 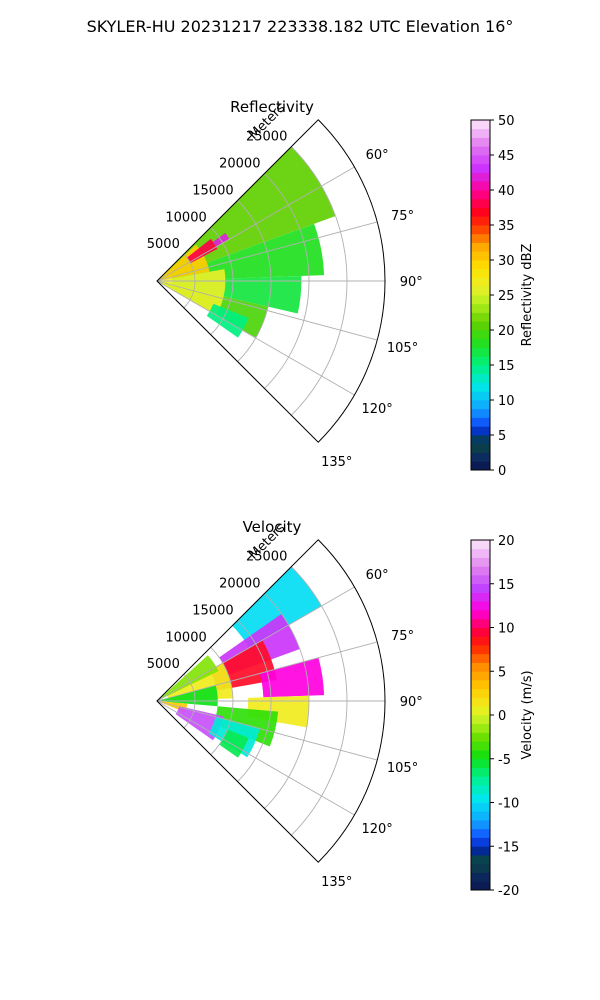 I want to click on colorbar-tick-label: 5, so click(x=502, y=672).